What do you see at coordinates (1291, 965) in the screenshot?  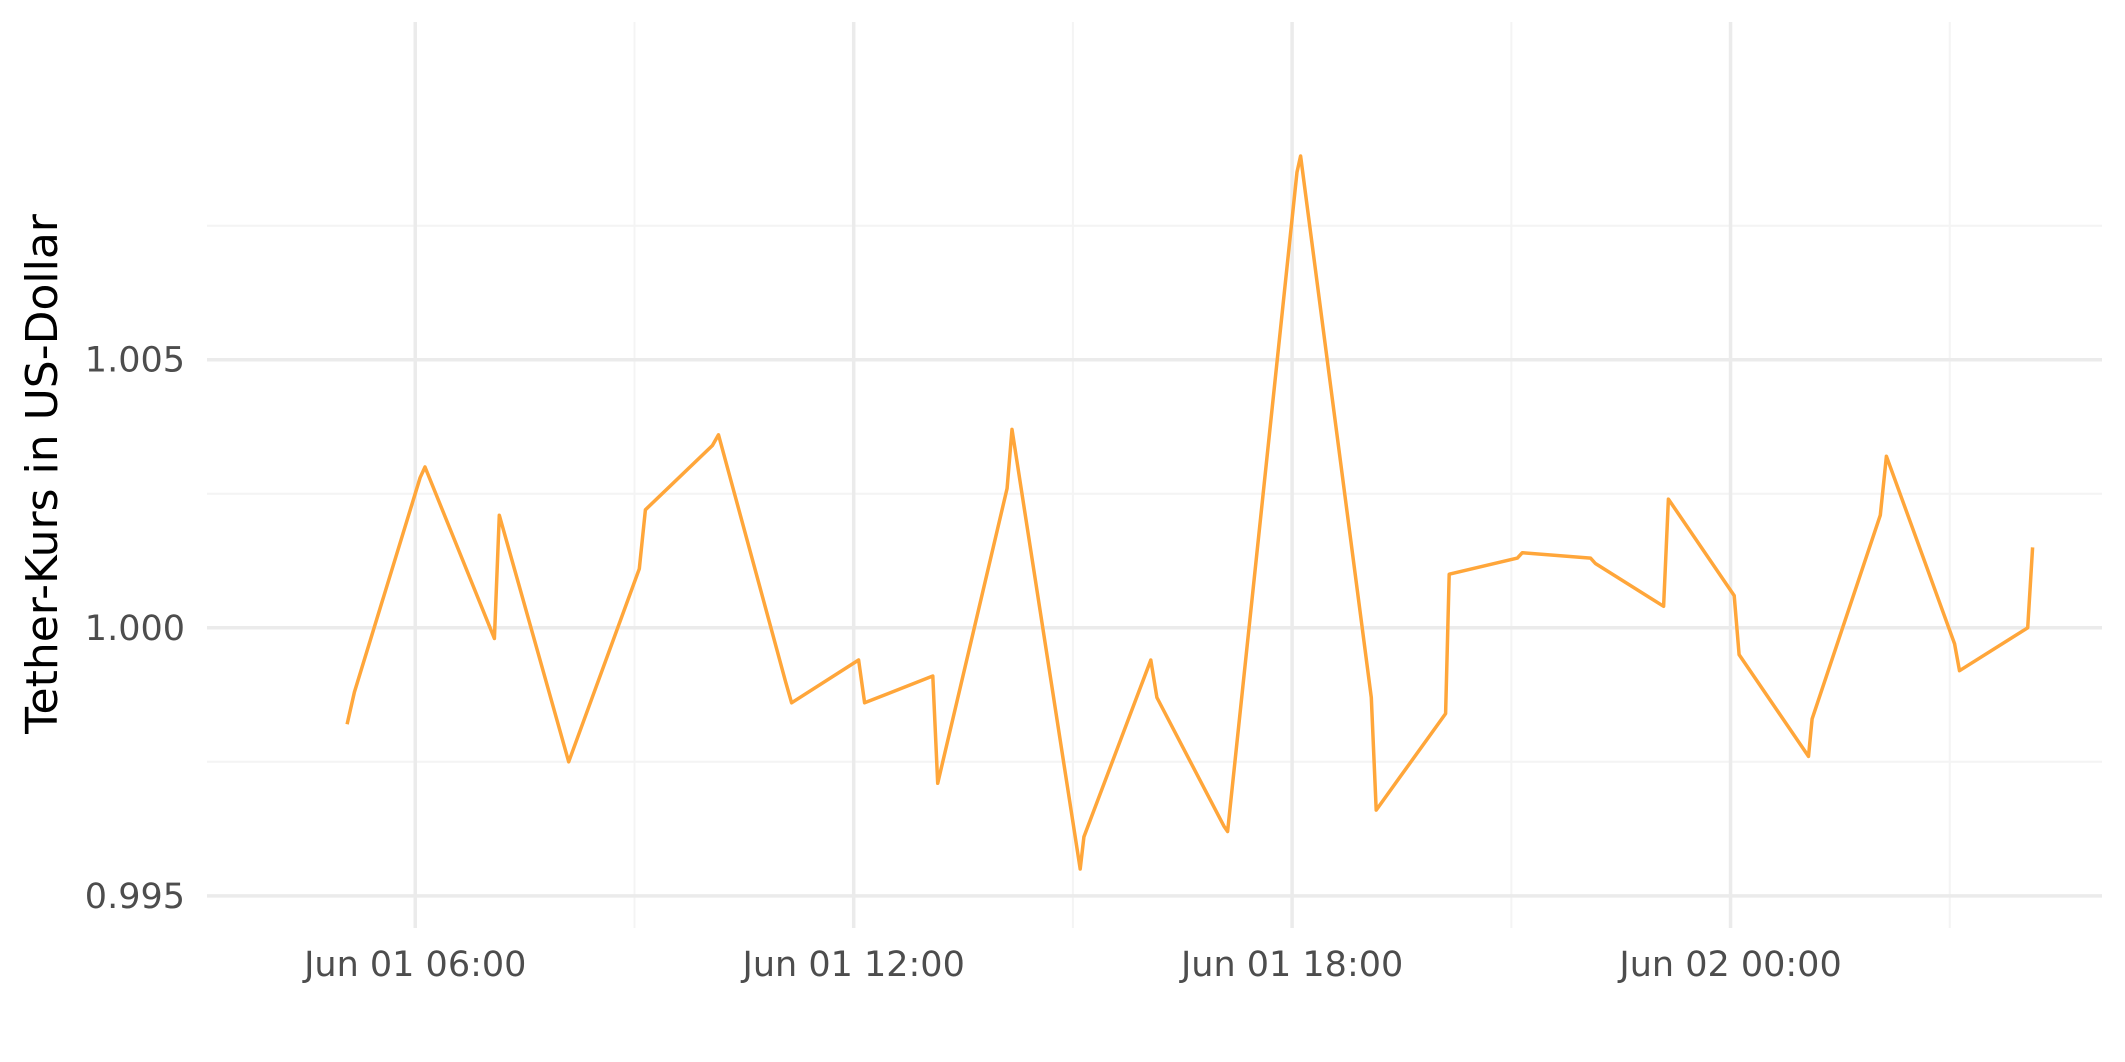 I see `x-tick-label: Jun 01 18:00` at bounding box center [1291, 965].